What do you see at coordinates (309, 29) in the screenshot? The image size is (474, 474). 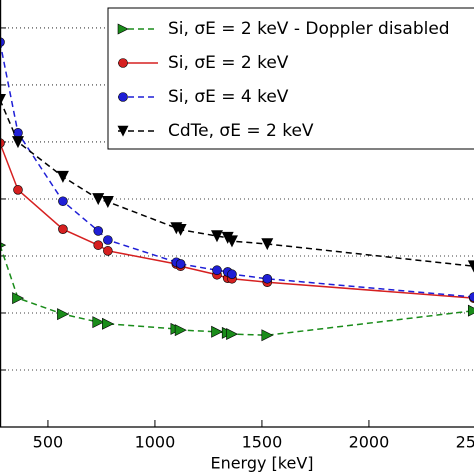 I see `legend-label: Si, σE = 2 keV - Doppler disabled` at bounding box center [309, 29].